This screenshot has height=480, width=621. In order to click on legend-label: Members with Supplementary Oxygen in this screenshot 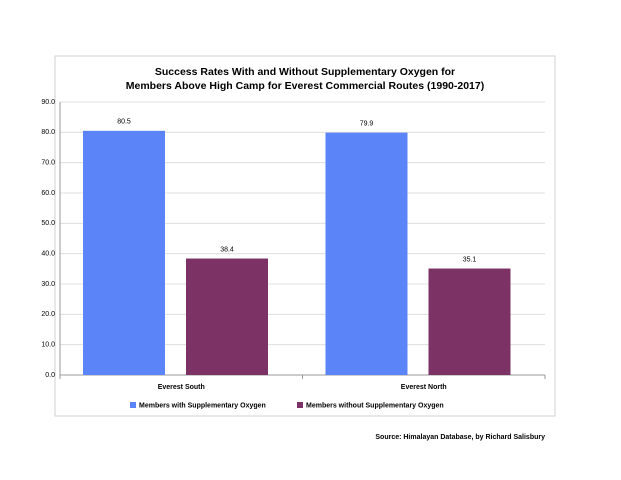, I will do `click(202, 405)`.